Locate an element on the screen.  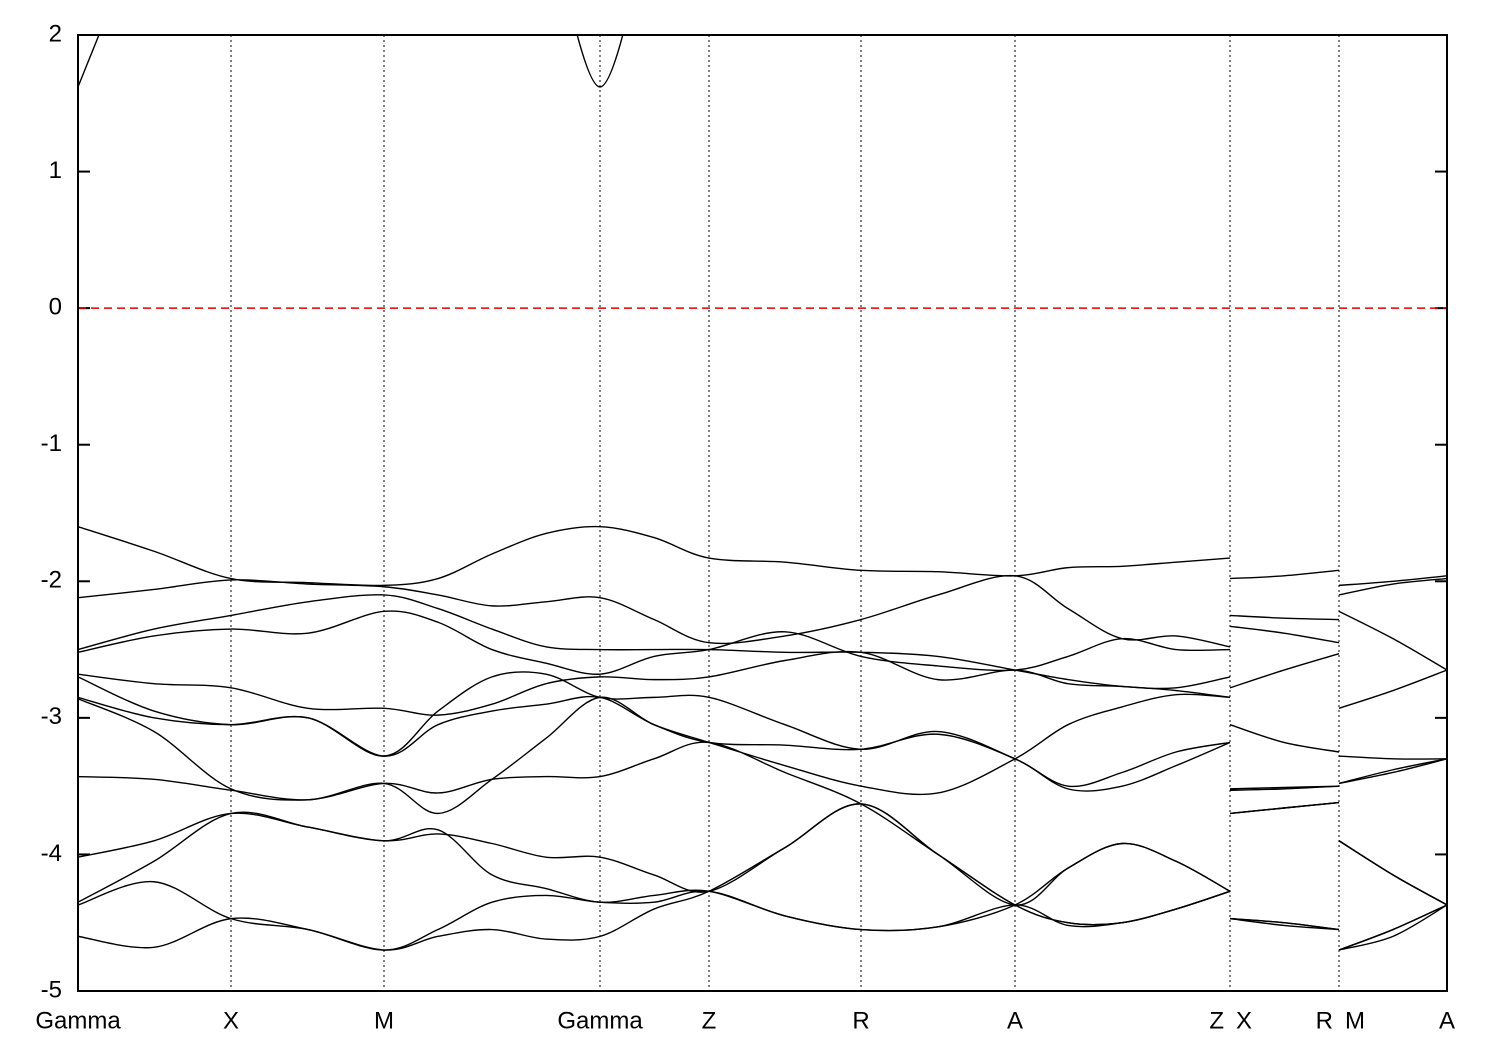
y-tick-label: 1 is located at coordinates (55, 170).